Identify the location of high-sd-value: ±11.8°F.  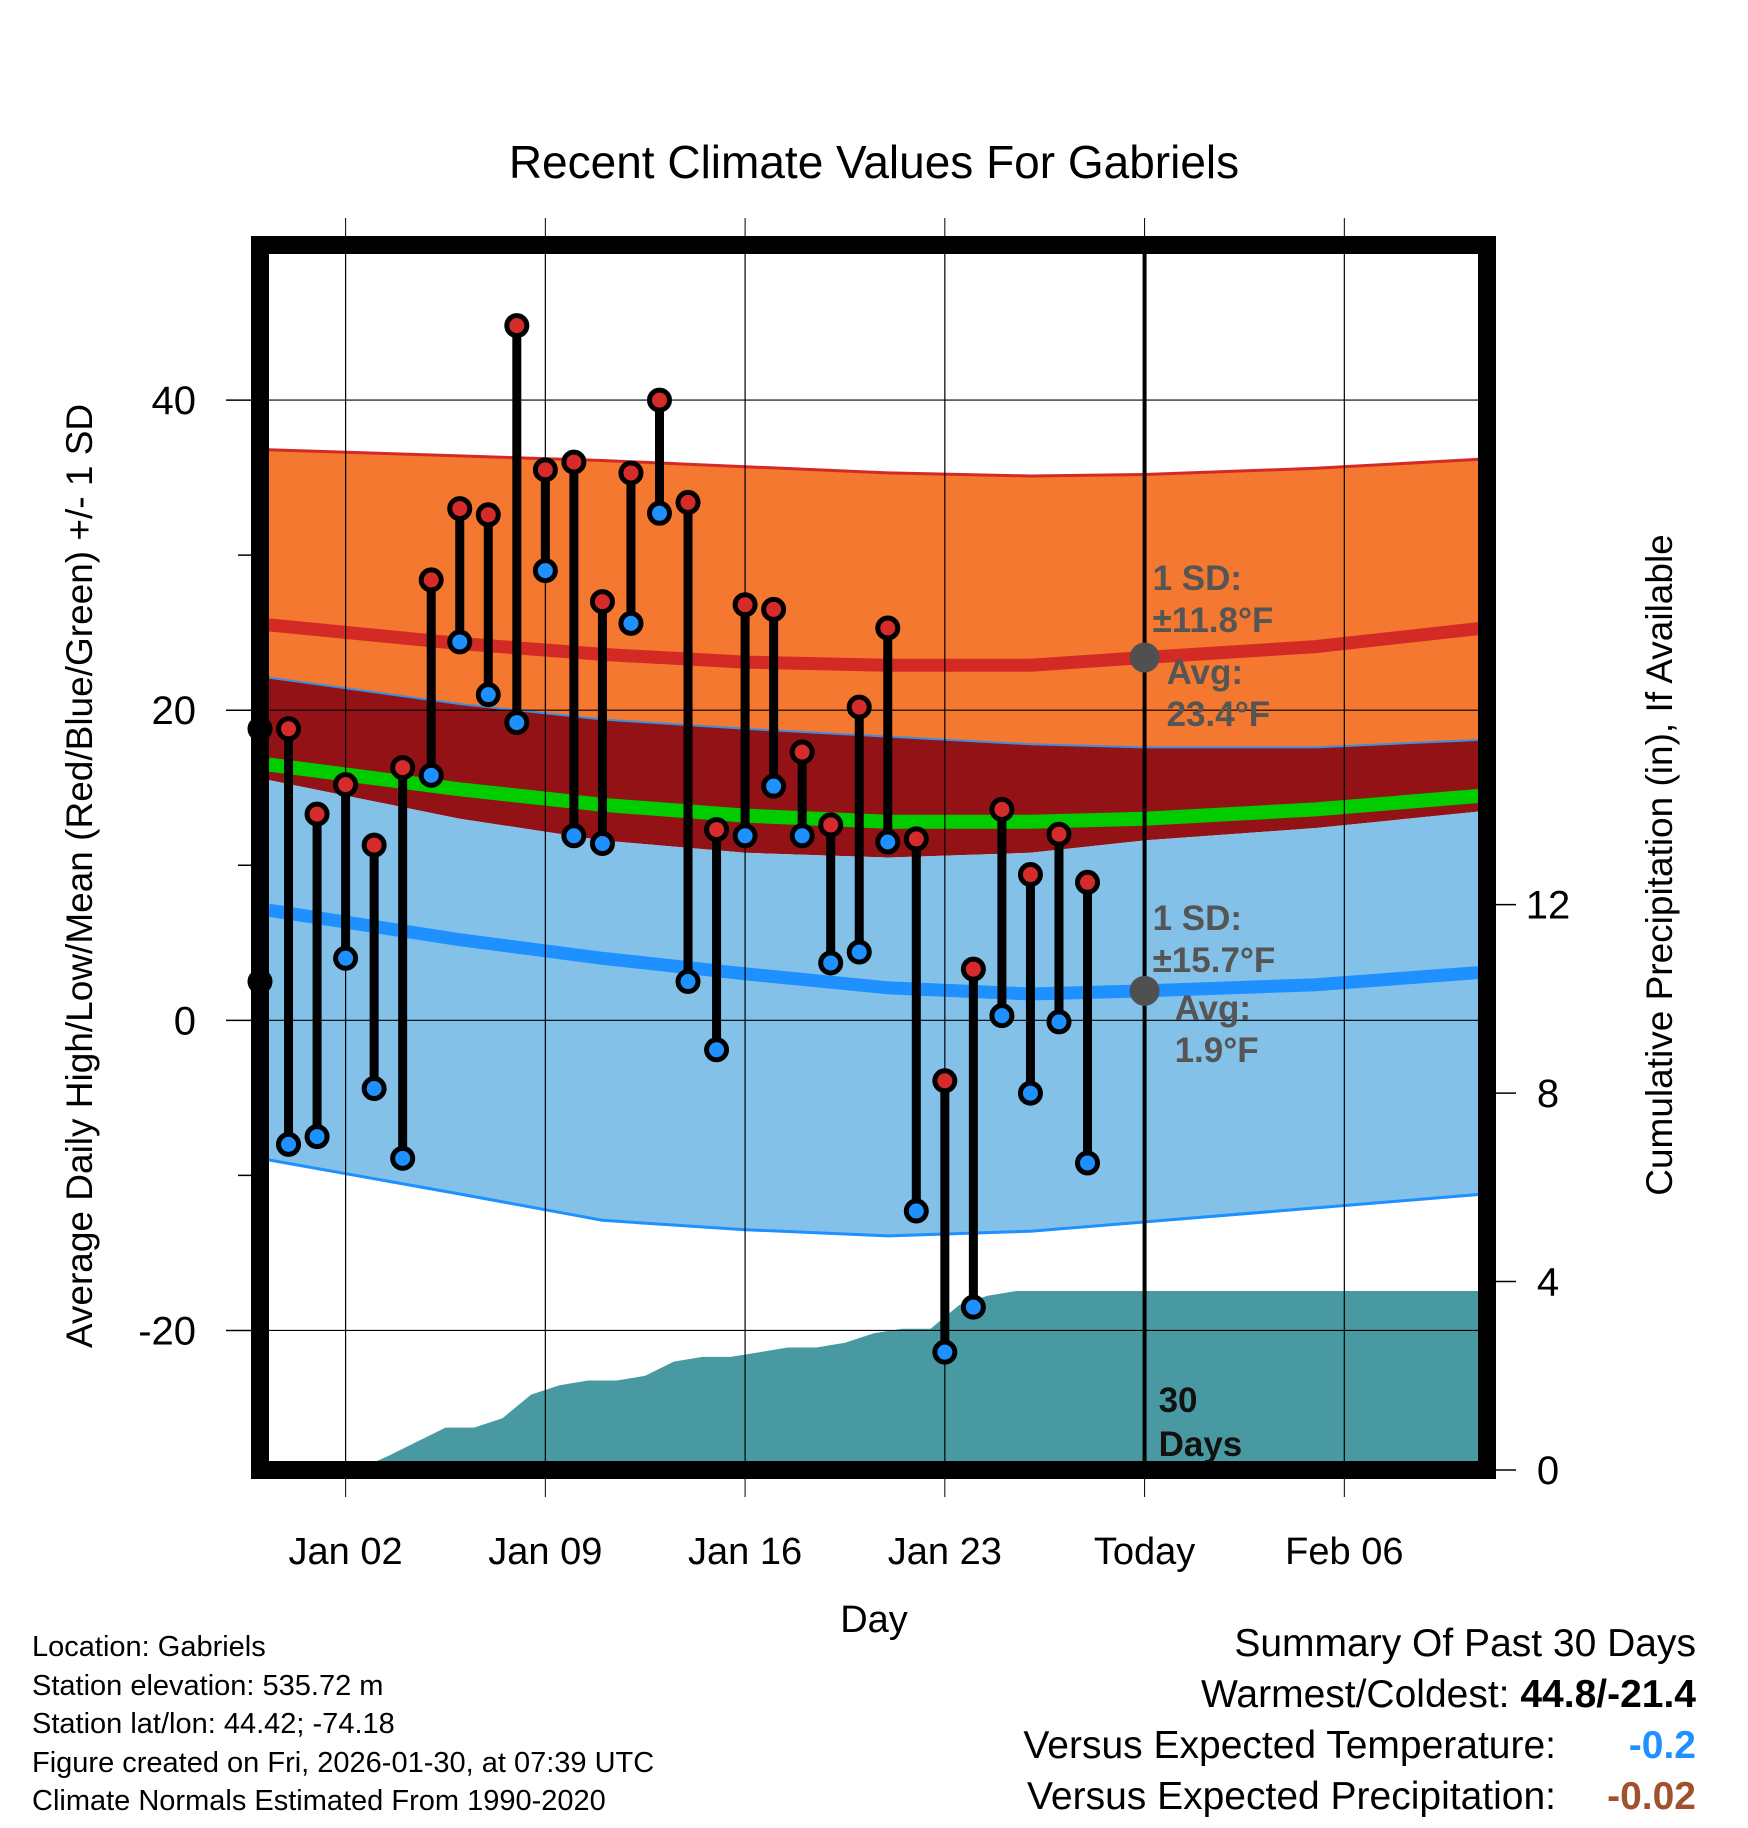
(1213, 620).